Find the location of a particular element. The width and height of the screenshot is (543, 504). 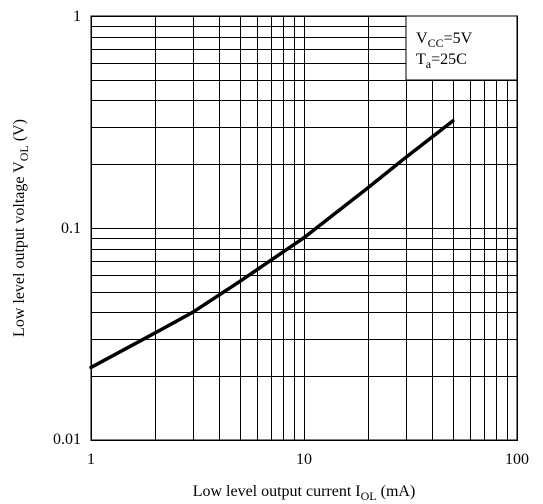

y-tick-label: 1 is located at coordinates (77, 16).